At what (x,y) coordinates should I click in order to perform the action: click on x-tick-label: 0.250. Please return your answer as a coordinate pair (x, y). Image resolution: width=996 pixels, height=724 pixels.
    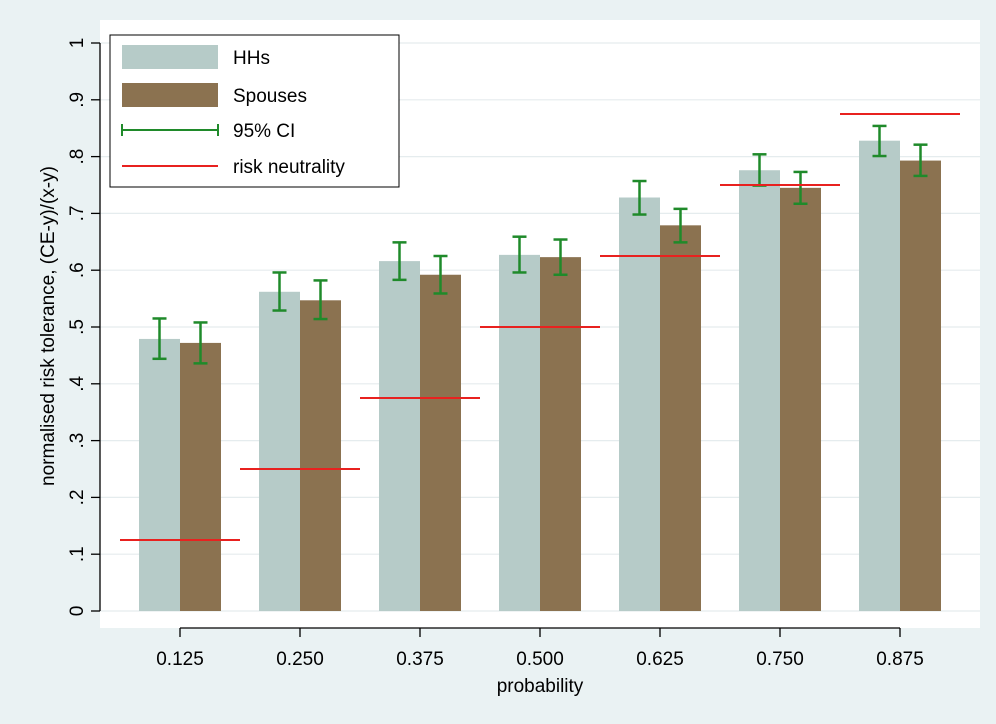
    Looking at the image, I should click on (300, 659).